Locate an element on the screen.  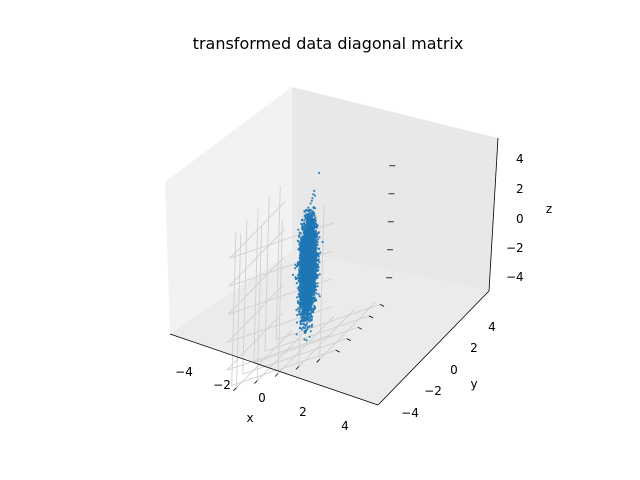
z-tick-labels: 4 2 0 −2 −4 is located at coordinates (515, 218).